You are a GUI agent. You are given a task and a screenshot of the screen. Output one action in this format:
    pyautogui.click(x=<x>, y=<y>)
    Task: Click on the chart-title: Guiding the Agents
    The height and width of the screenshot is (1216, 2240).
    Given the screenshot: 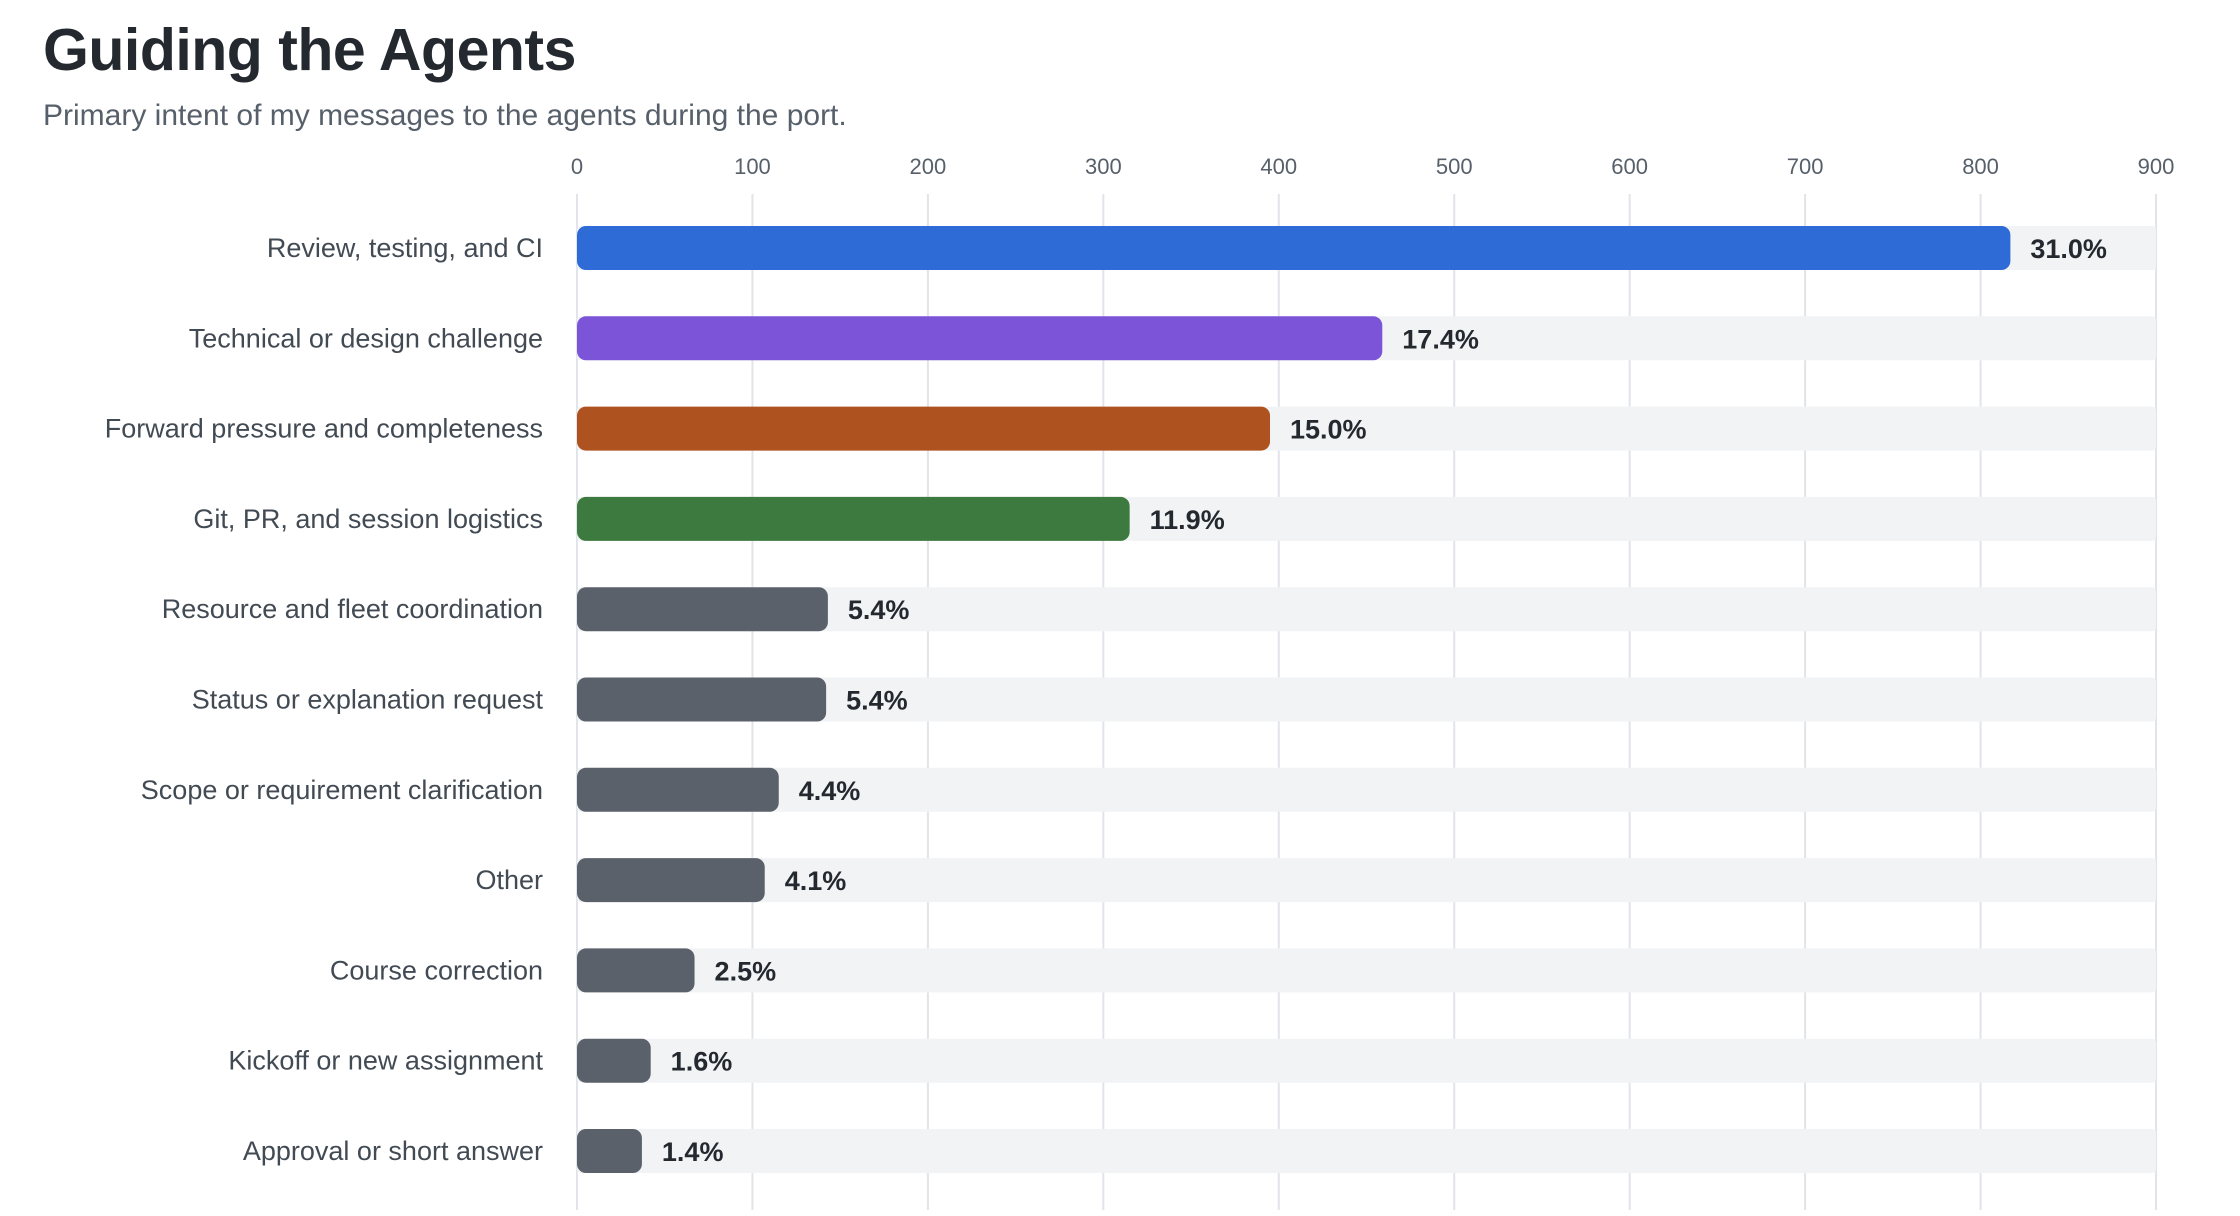 What is the action you would take?
    pyautogui.click(x=309, y=50)
    